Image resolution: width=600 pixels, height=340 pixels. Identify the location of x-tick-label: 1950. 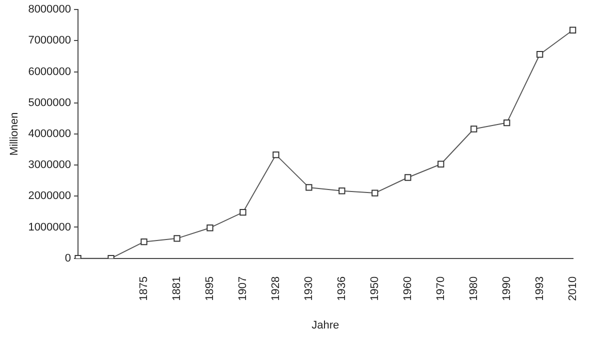
(374, 288).